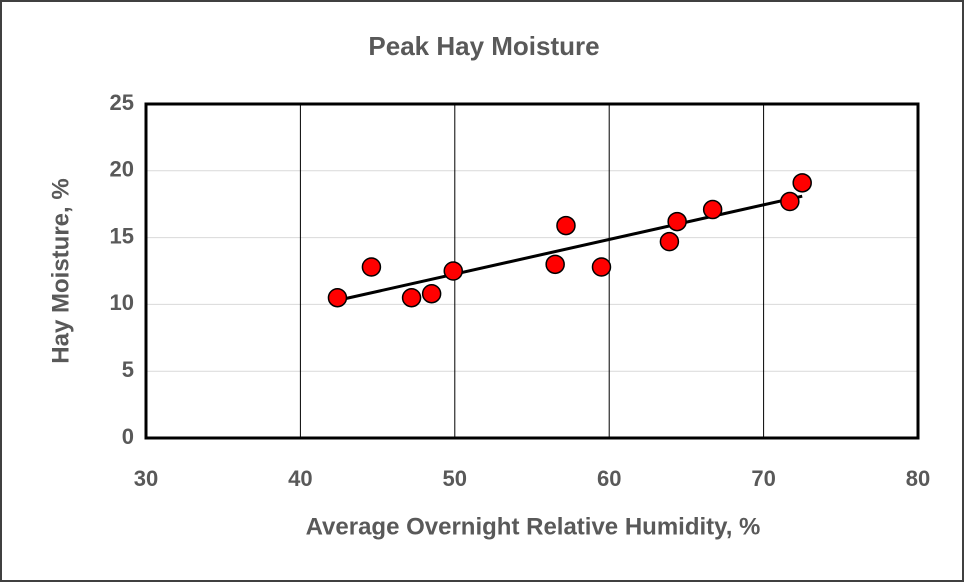  I want to click on y-tick-label: 5, so click(128, 369).